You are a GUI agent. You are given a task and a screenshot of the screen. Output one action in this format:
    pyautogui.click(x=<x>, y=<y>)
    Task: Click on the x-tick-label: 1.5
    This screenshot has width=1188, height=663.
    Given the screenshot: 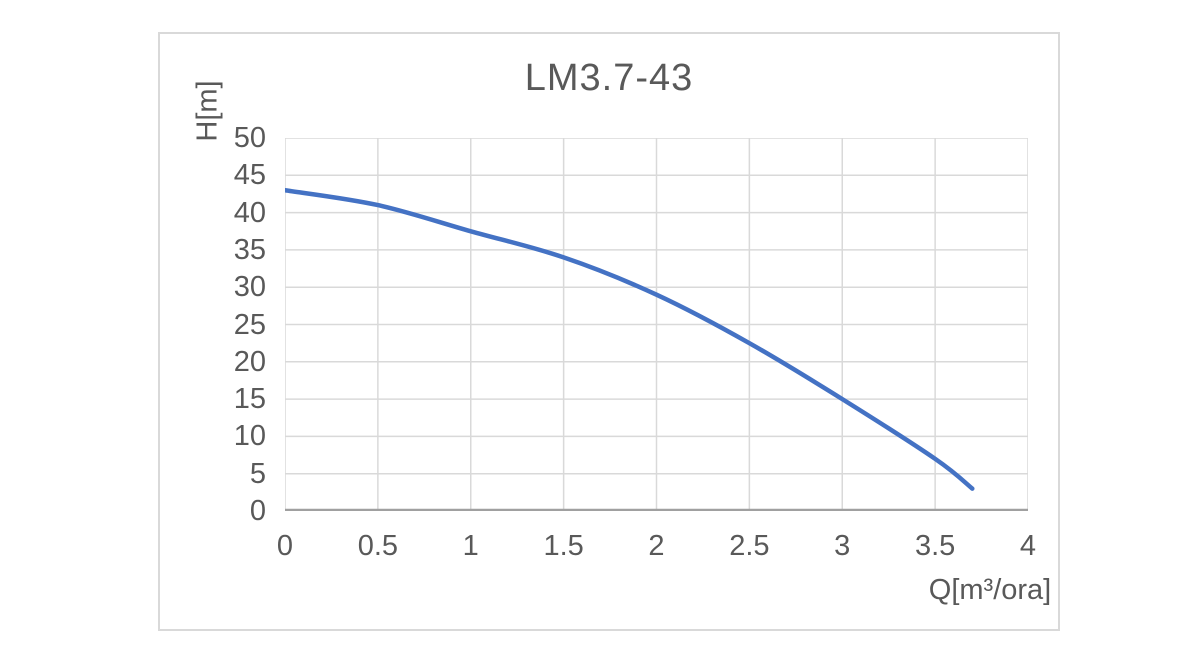 What is the action you would take?
    pyautogui.click(x=563, y=546)
    